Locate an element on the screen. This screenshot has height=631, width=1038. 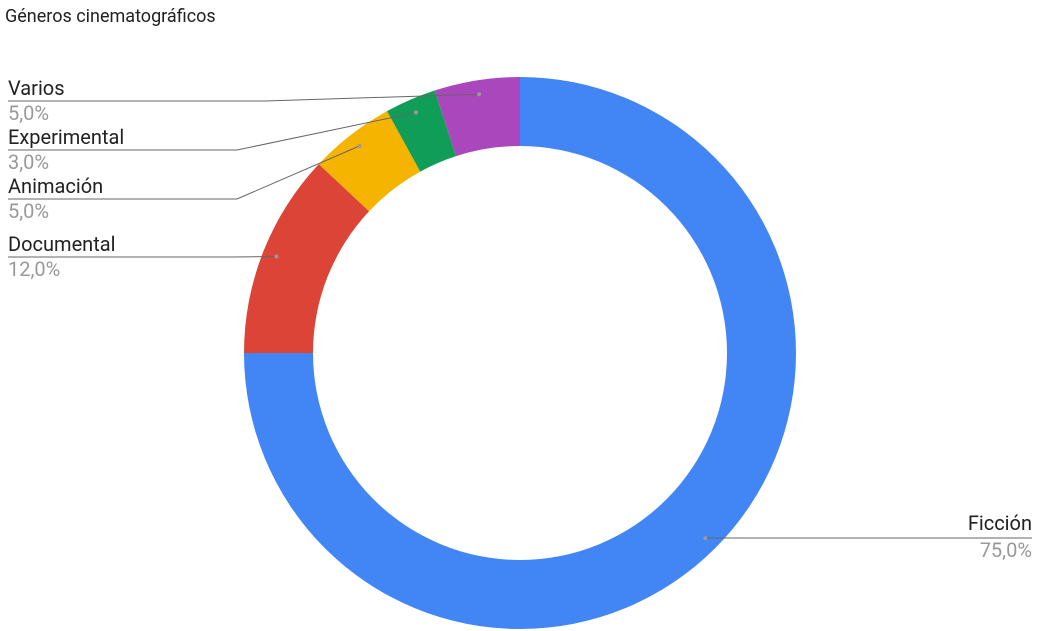
slice-label: Animación is located at coordinates (55, 186).